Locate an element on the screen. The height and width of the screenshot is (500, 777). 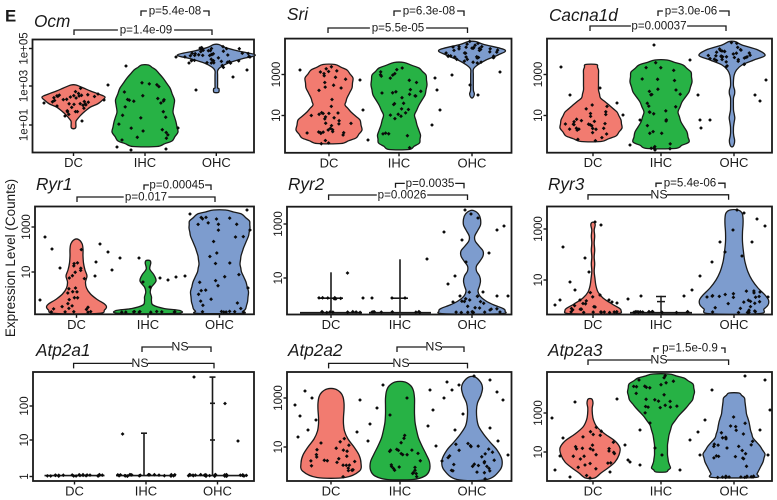
svg-text: Atp2a1 is located at coordinates (62, 350).